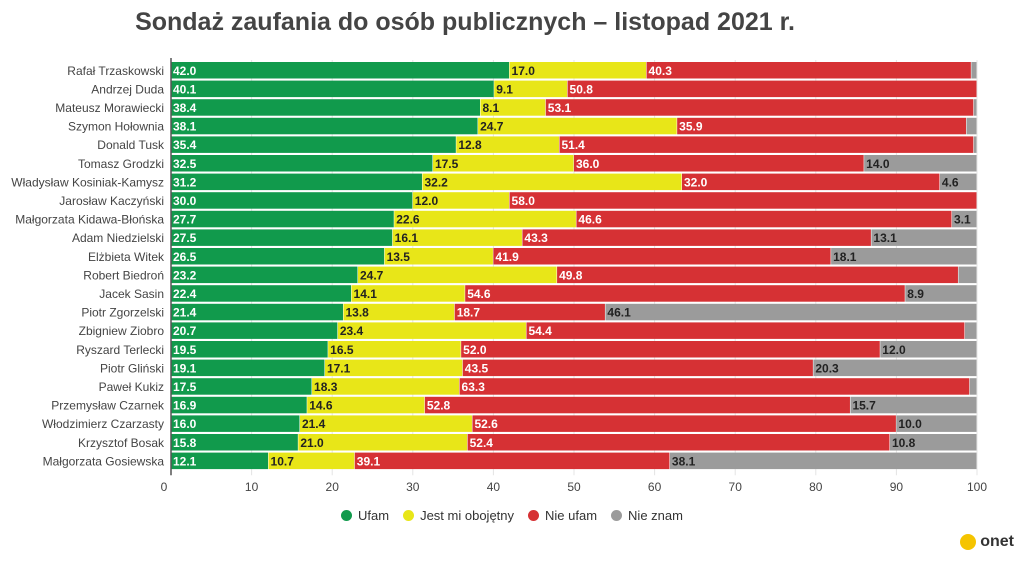 The width and height of the screenshot is (1024, 577). Describe the element at coordinates (374, 515) in the screenshot. I see `legend-label: Ufam` at that location.